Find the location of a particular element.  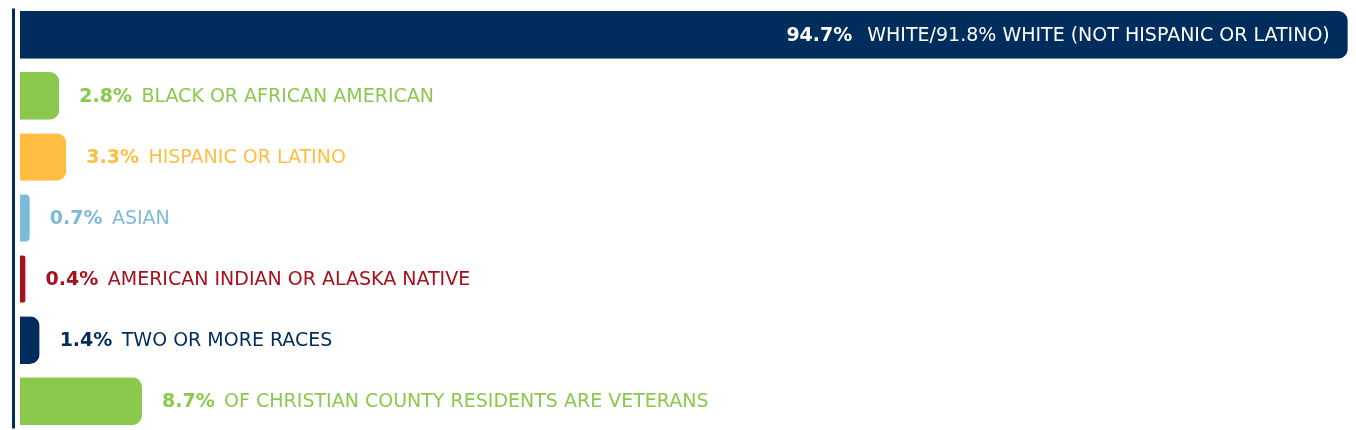

y-tick-label: BLACK OR AFRICAN AMERICAN is located at coordinates (287, 94).